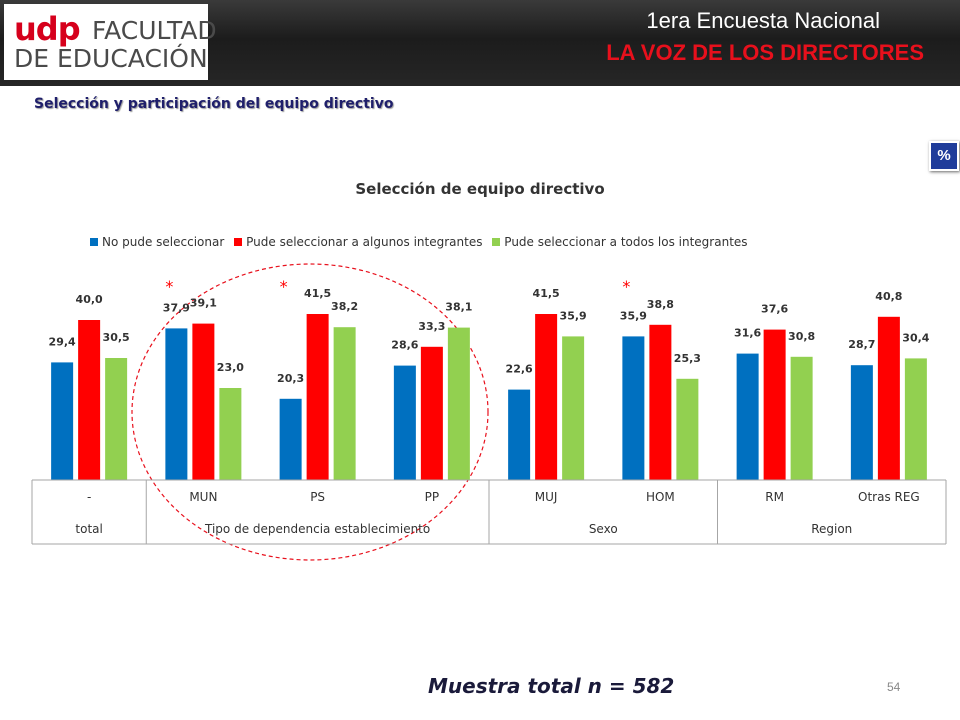  Describe the element at coordinates (861, 344) in the screenshot. I see `data-label: 28,7` at that location.